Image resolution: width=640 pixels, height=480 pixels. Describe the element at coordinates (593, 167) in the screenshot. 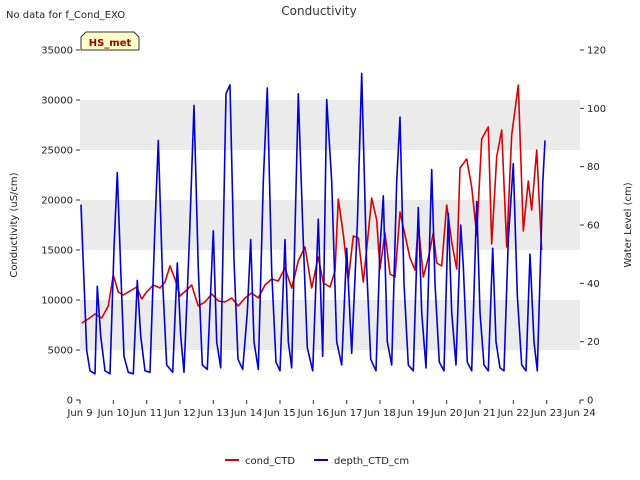

I see `y-right-tick-label: 80` at that location.